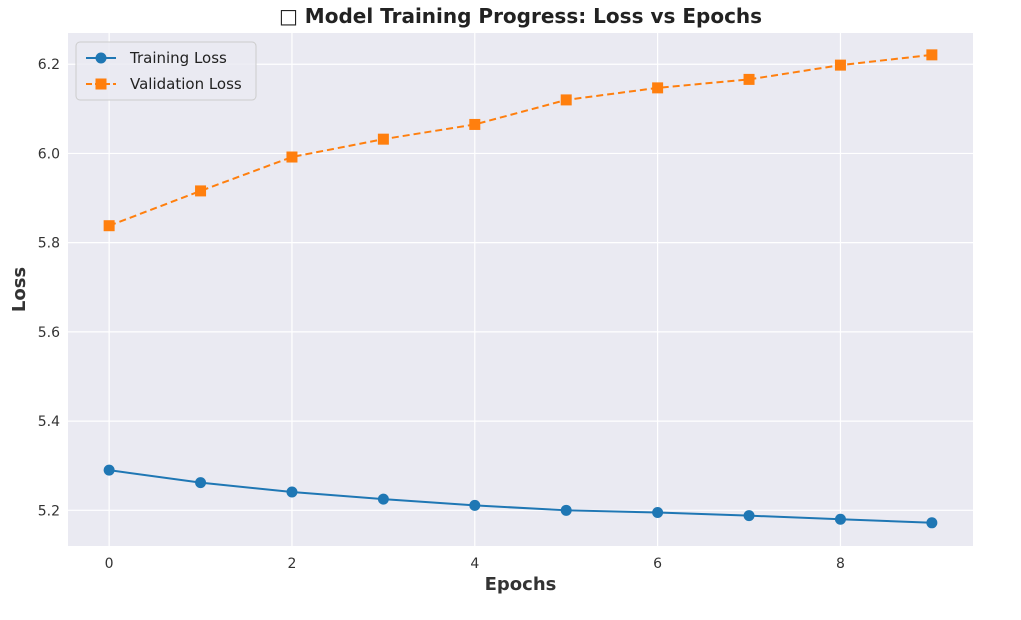 The height and width of the screenshot is (620, 1021). What do you see at coordinates (49, 65) in the screenshot?
I see `y-tick-label: 6.2` at bounding box center [49, 65].